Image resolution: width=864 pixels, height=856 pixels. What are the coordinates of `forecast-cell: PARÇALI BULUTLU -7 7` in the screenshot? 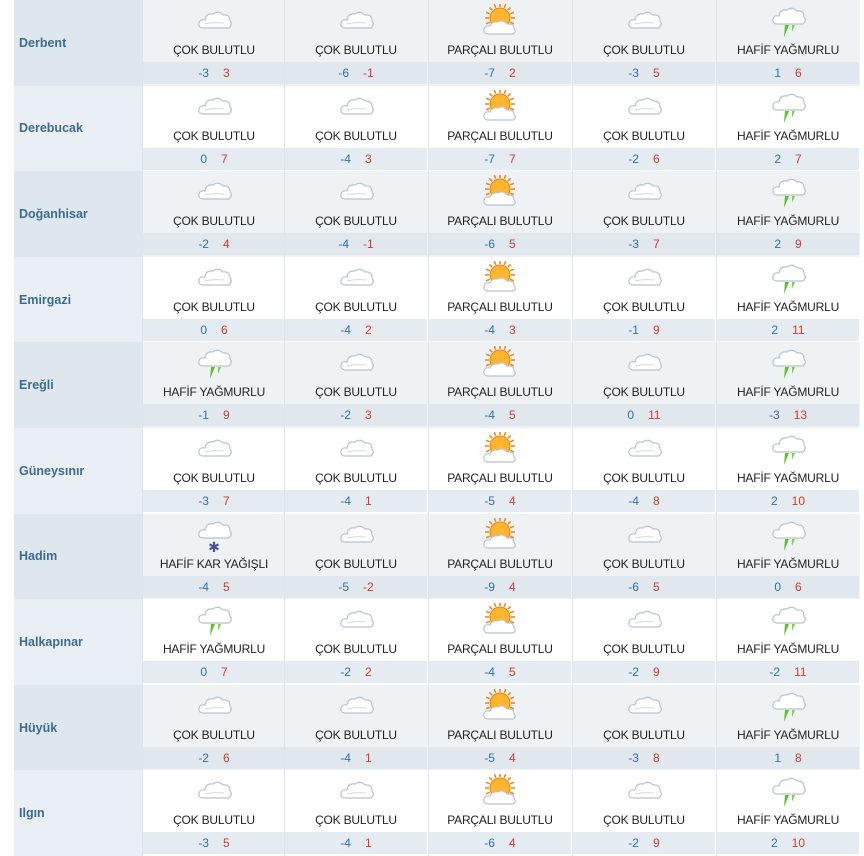 It's located at (499, 128).